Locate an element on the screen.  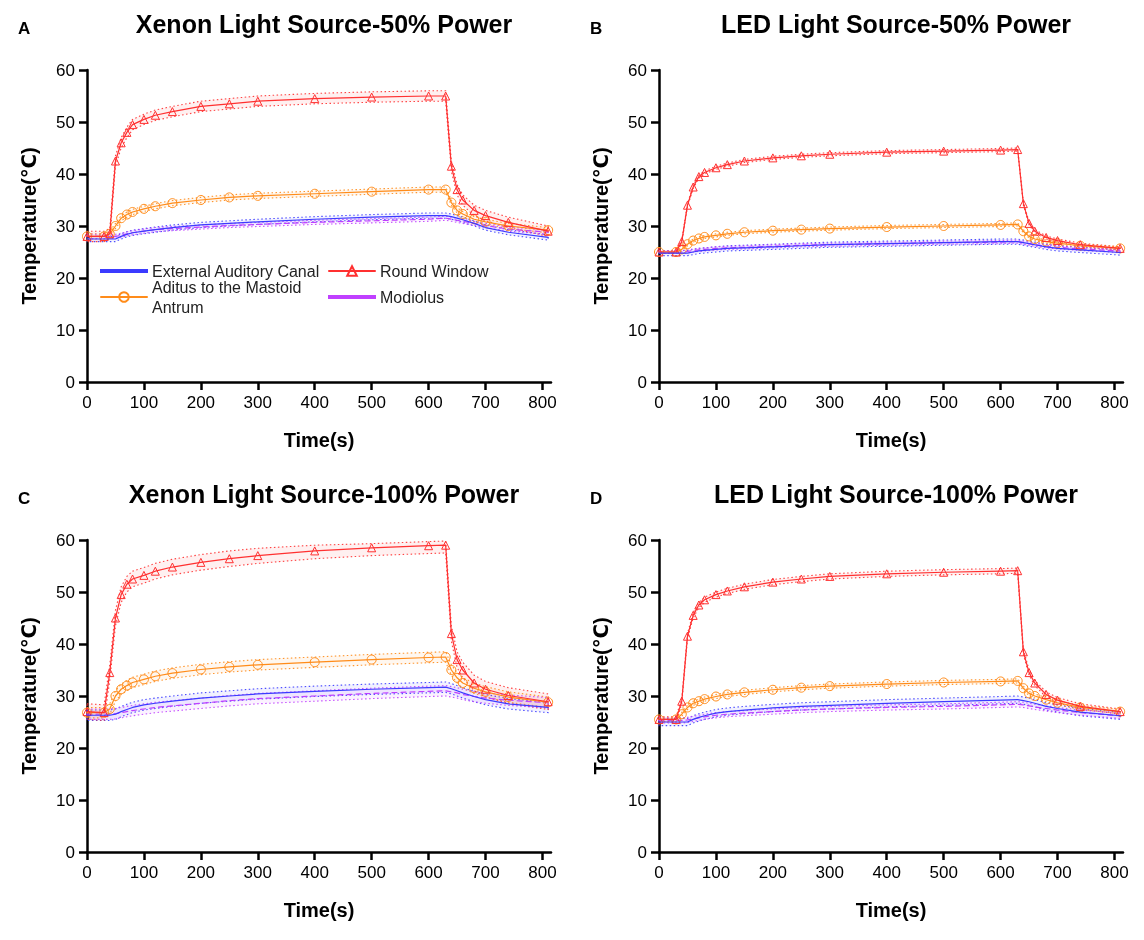
y-tick-label: 0 is located at coordinates (642, 852).